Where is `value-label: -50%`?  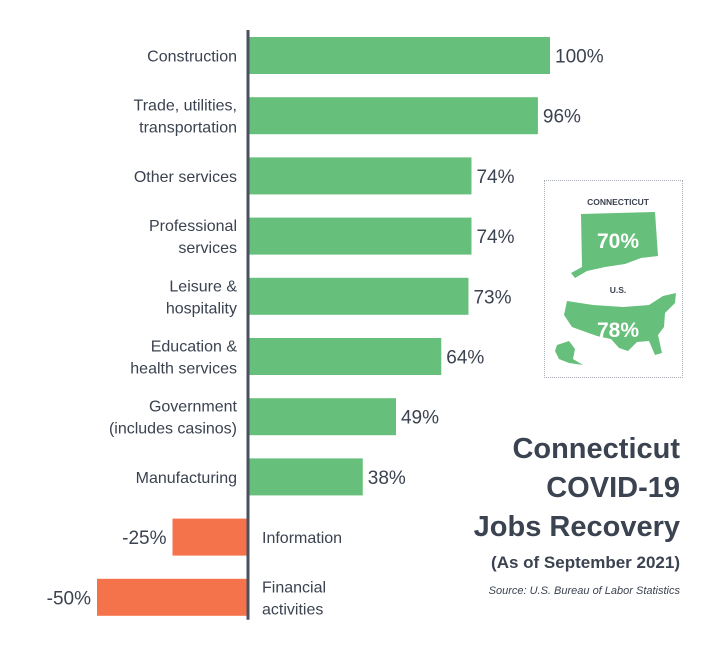 value-label: -50% is located at coordinates (69, 598).